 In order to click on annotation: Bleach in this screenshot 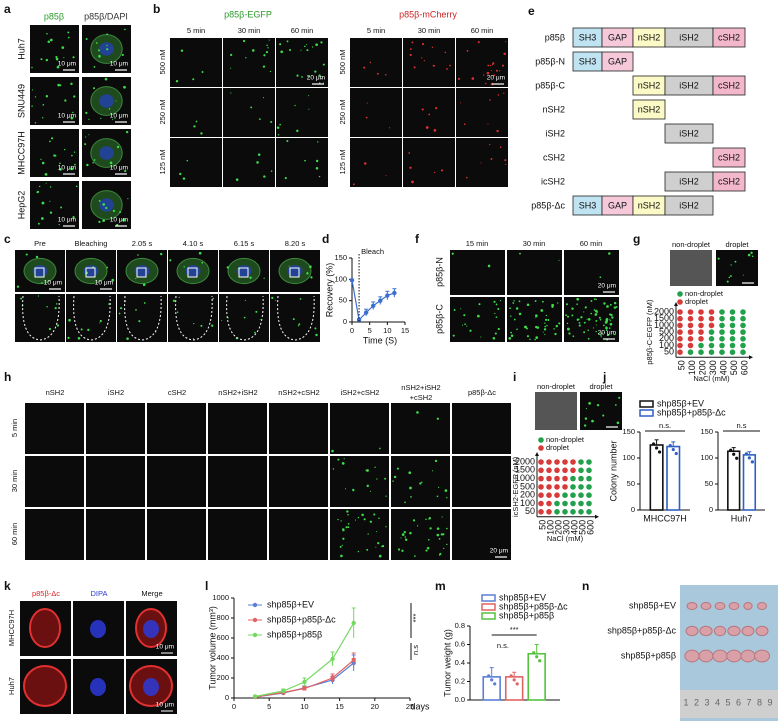, I will do `click(372, 251)`.